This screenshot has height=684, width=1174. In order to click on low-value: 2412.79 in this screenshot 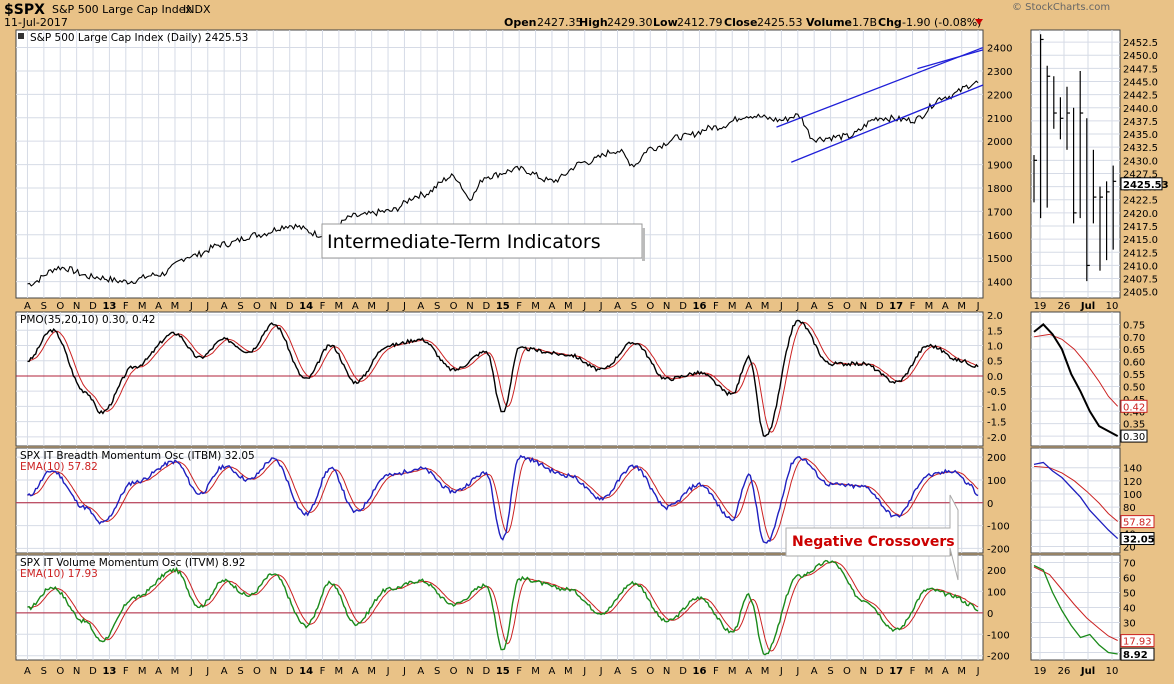, I will do `click(700, 22)`.